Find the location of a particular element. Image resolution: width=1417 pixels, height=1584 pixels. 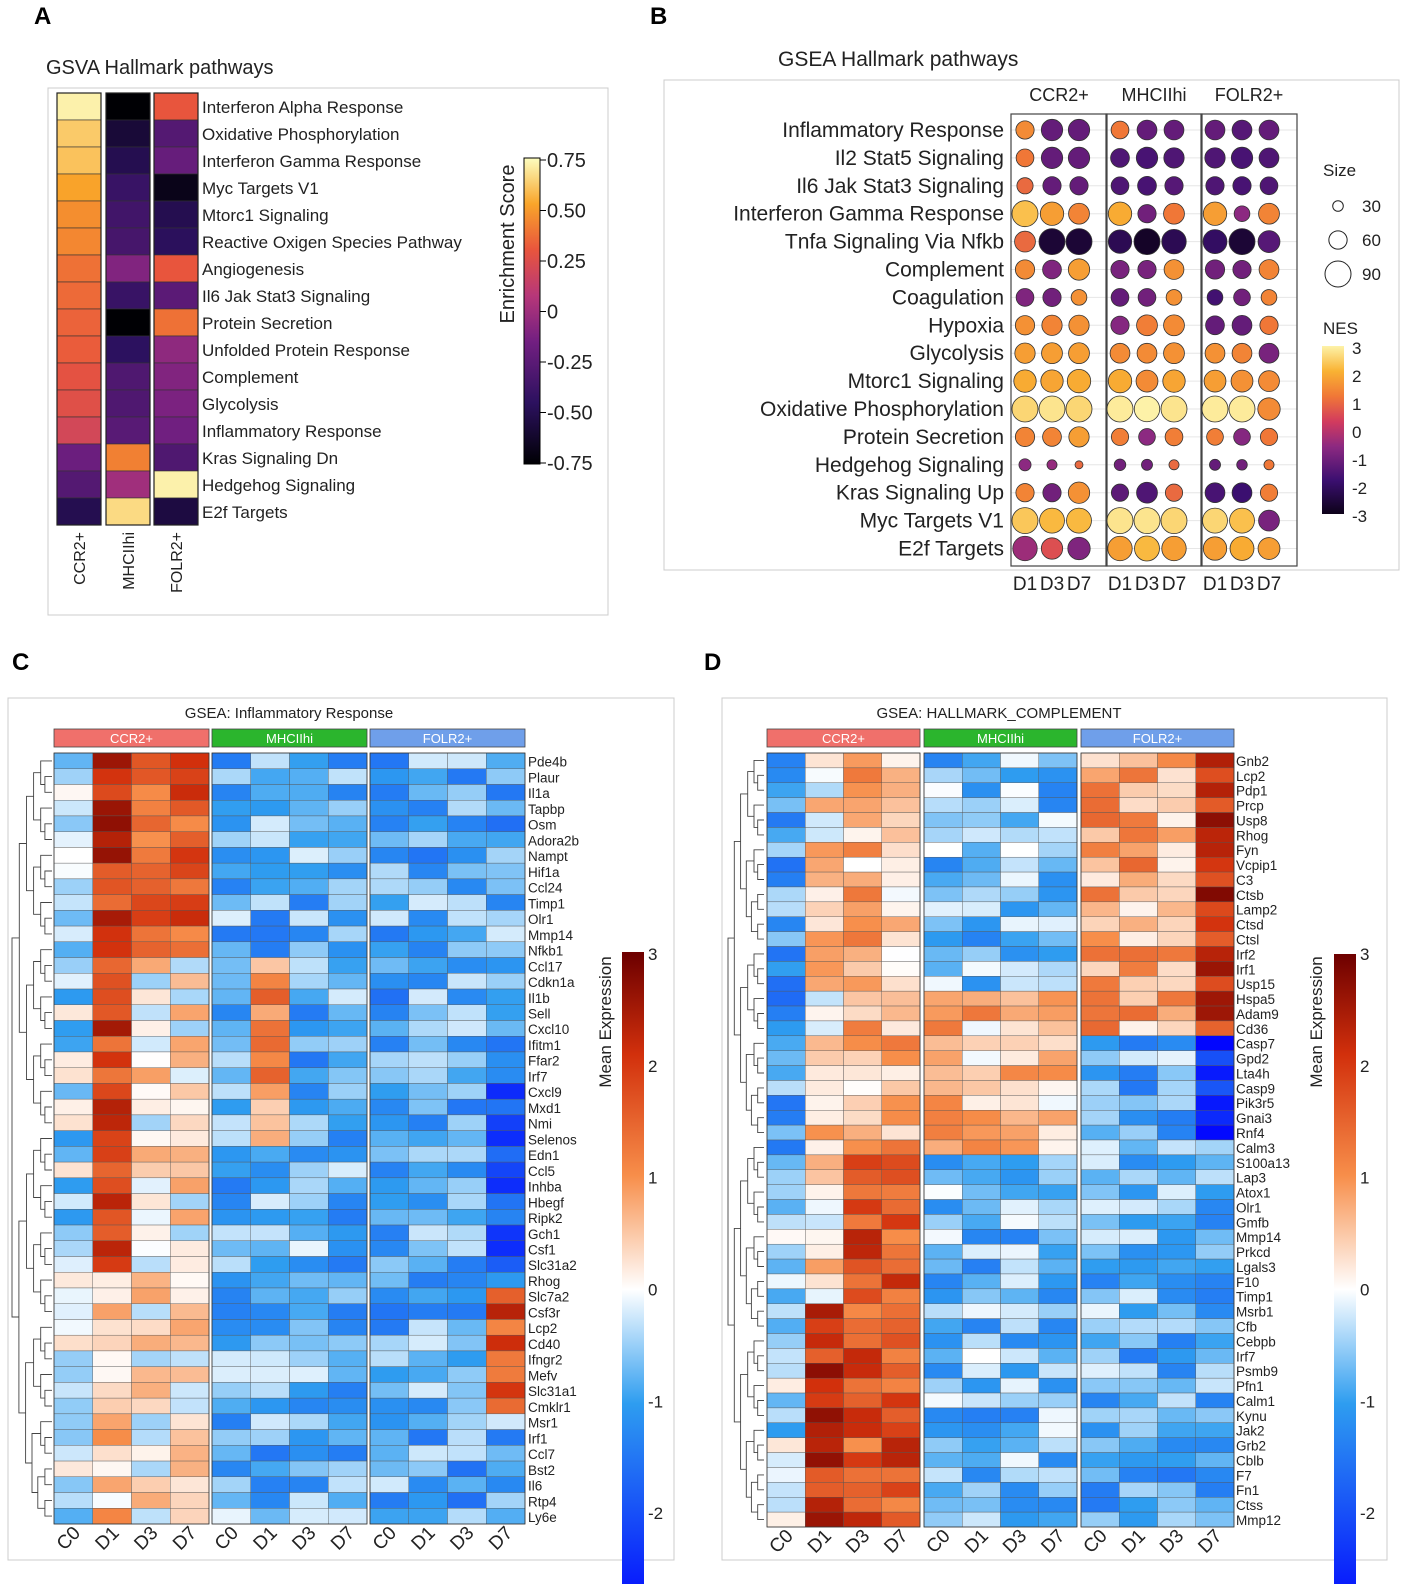

panel-a-title: GSVA Hallmark pathways is located at coordinates (160, 68).